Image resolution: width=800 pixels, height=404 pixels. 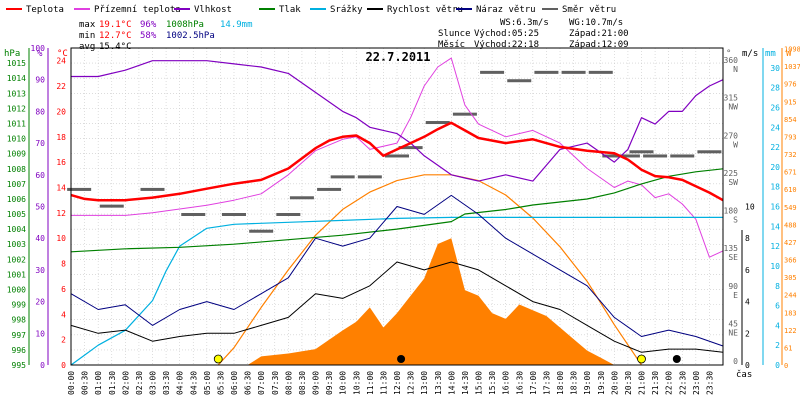 I want to click on tick-rain: 16, so click(x=775, y=207).